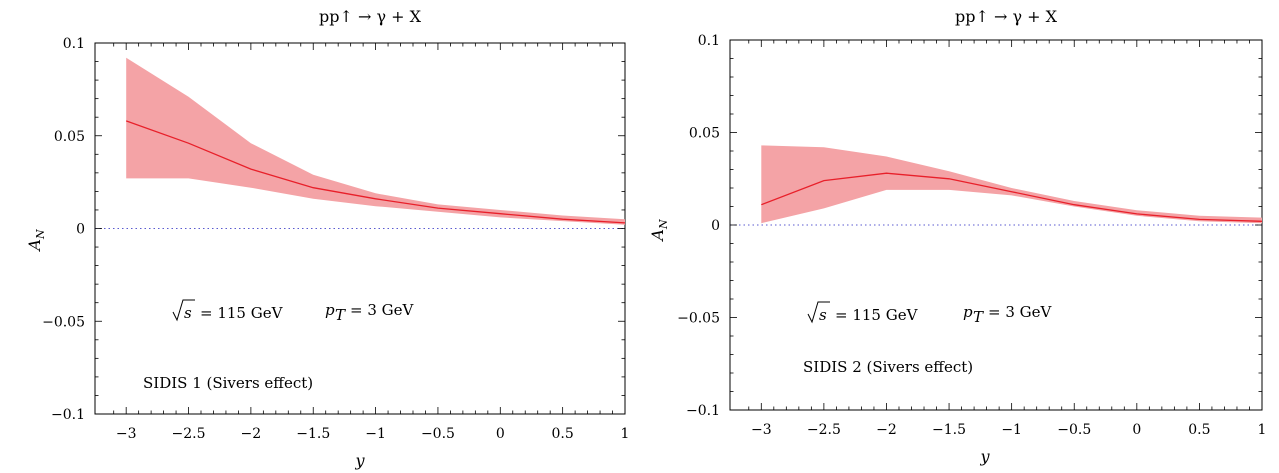 Image resolution: width=1279 pixels, height=473 pixels. Describe the element at coordinates (188, 313) in the screenshot. I see `chart-1-sqrt-s: s` at that location.